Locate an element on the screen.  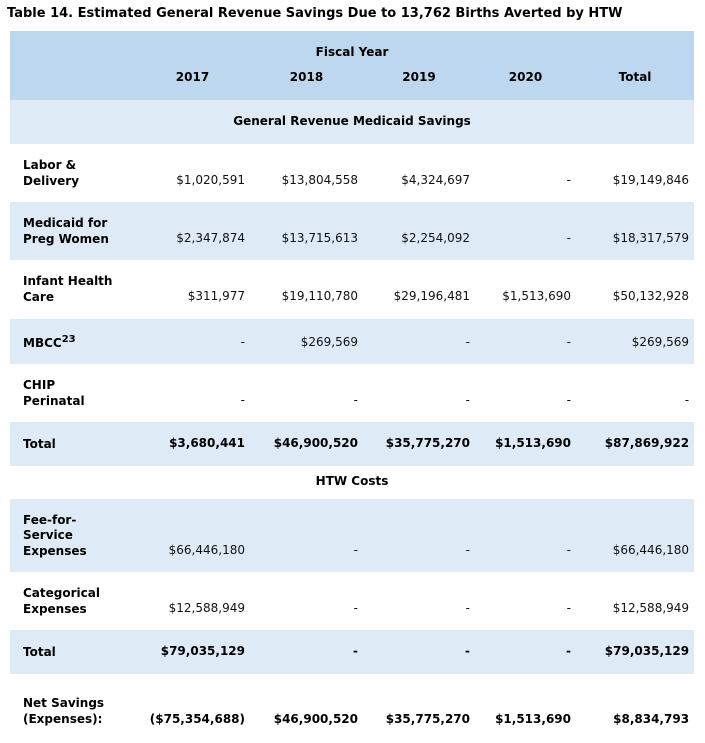
row-label: Medicaid for Preg Women is located at coordinates (72, 231).